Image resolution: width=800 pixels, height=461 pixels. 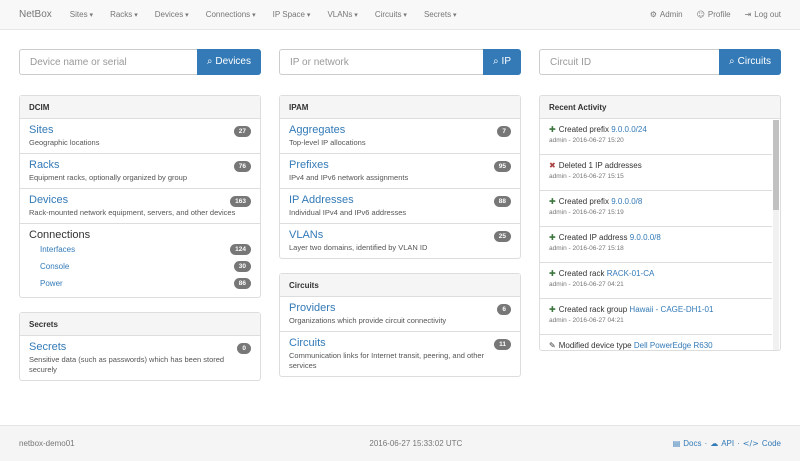 What do you see at coordinates (242, 131) in the screenshot?
I see `count-badge: 27` at bounding box center [242, 131].